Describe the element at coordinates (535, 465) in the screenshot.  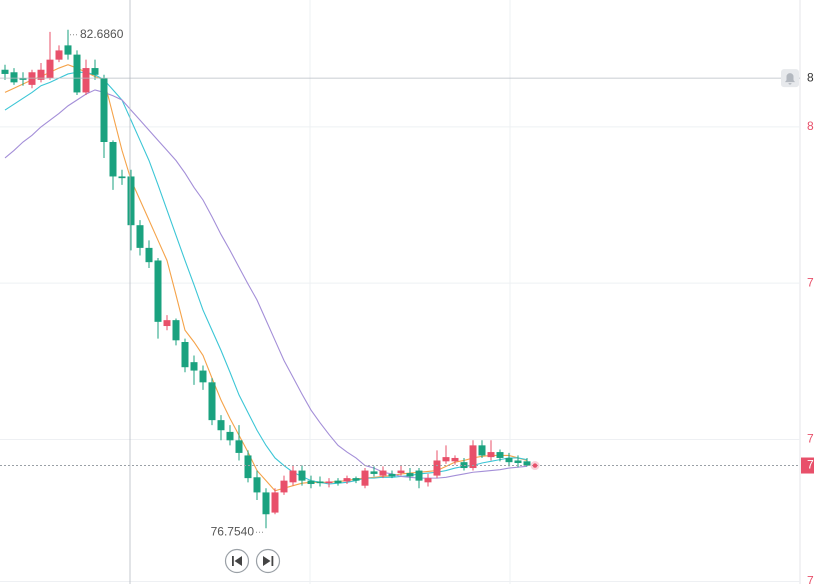
I see `last-price-dot` at that location.